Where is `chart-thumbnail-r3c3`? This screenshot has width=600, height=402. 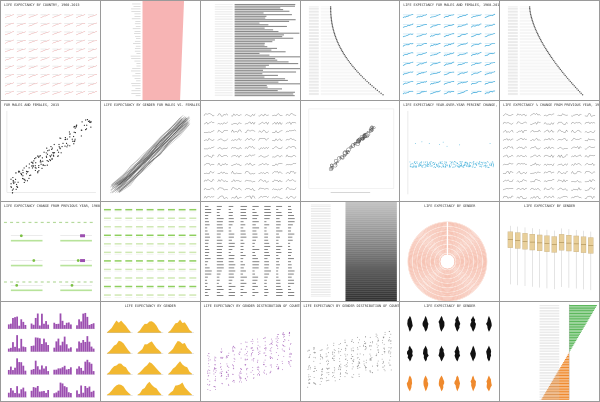
chart-thumbnail-r3c3 is located at coordinates (249, 250).